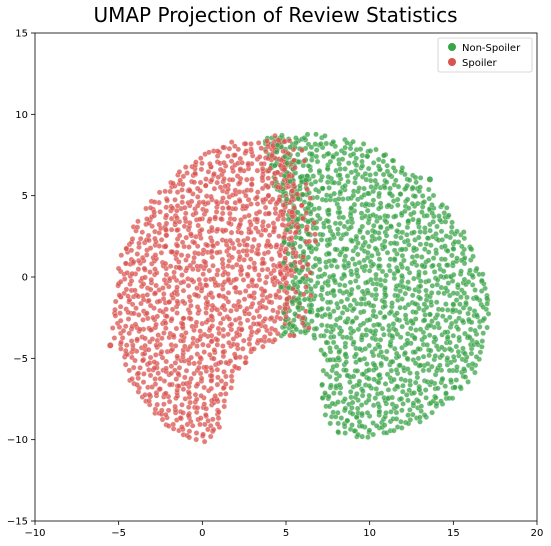 The image size is (551, 546). What do you see at coordinates (17, 440) in the screenshot?
I see `y-tick-label: −10` at bounding box center [17, 440].